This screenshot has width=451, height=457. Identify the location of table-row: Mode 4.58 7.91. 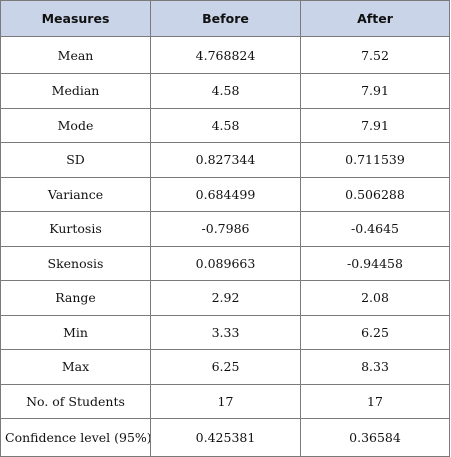
(225, 125).